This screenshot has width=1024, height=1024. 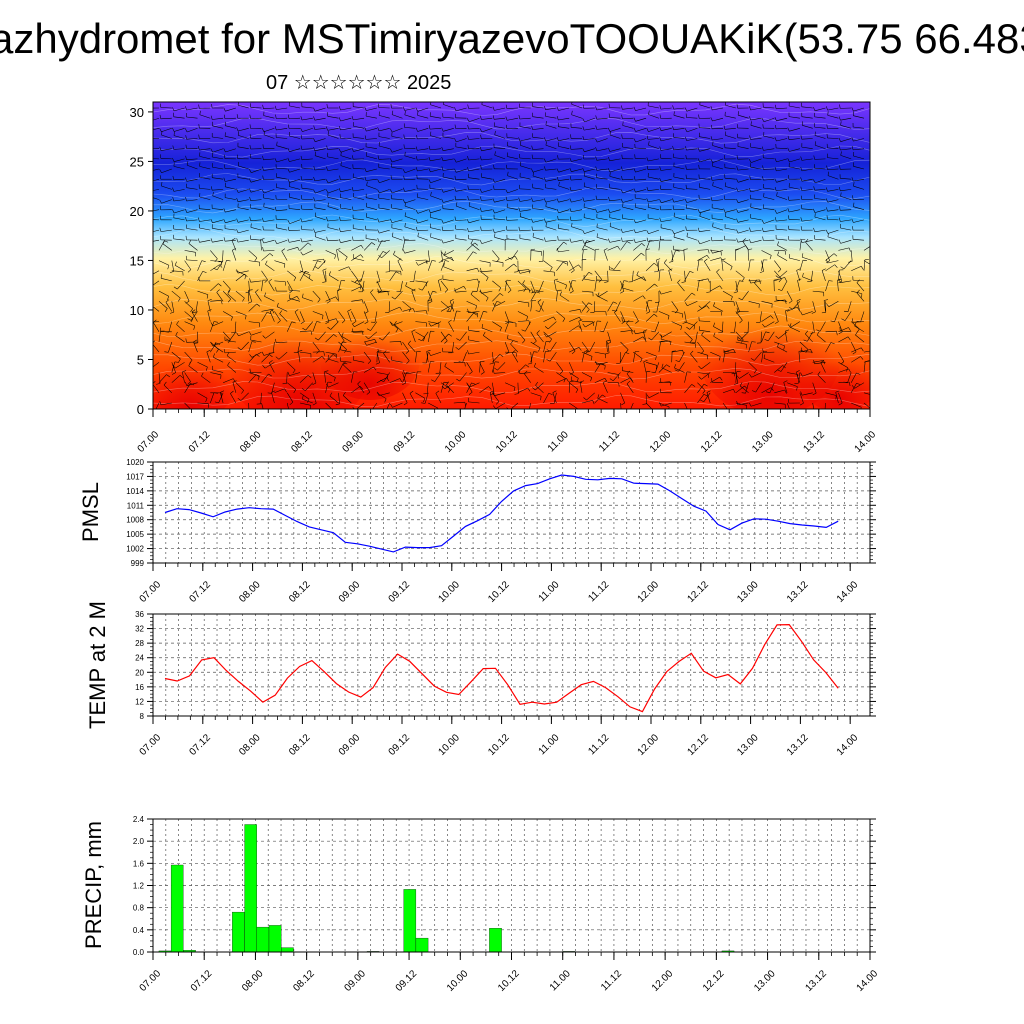 What do you see at coordinates (151, 745) in the screenshot?
I see `x-tick-label: 07.00` at bounding box center [151, 745].